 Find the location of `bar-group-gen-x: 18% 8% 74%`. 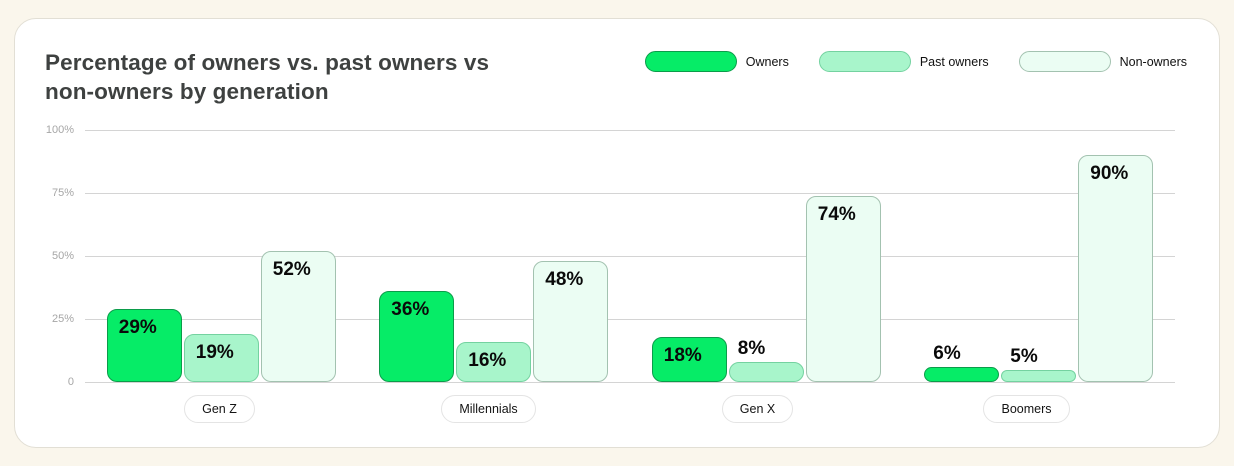

bar-group-gen-x: 18% 8% 74% is located at coordinates (766, 256).